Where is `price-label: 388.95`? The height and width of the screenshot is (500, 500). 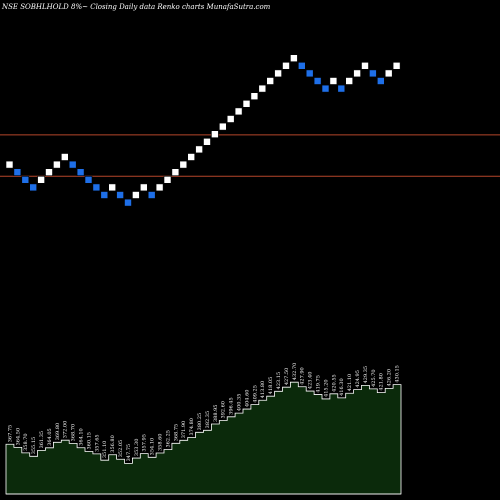 price-label: 388.95 is located at coordinates (216, 414).